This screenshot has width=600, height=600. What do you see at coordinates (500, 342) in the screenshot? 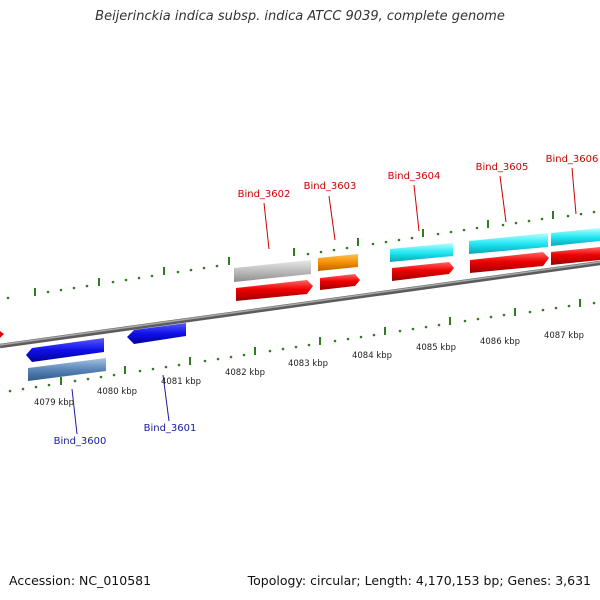
I see `tick-label-4086: 4086 kbp` at bounding box center [500, 342].